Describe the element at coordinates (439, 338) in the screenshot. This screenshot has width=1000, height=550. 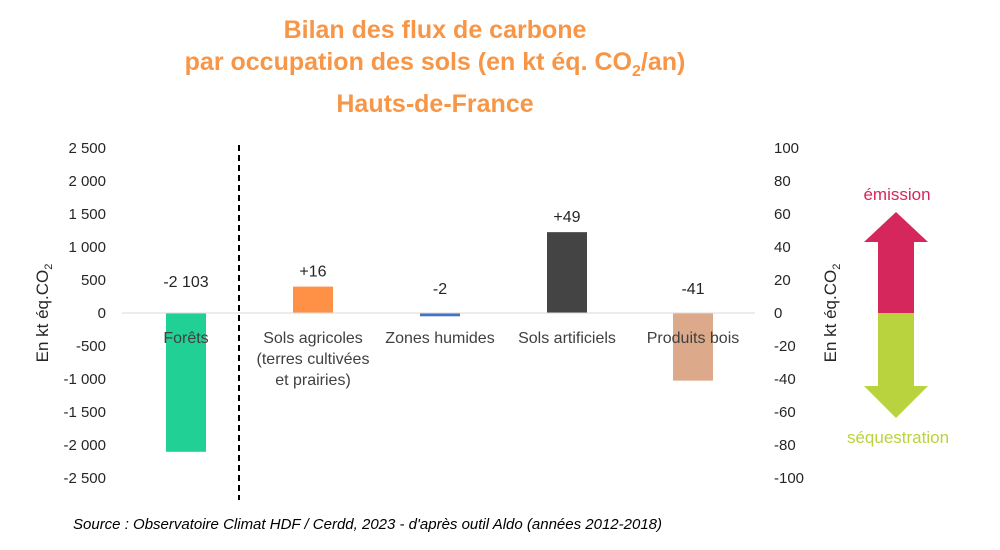
I see `category-label-zones-humides: Zones humides` at that location.